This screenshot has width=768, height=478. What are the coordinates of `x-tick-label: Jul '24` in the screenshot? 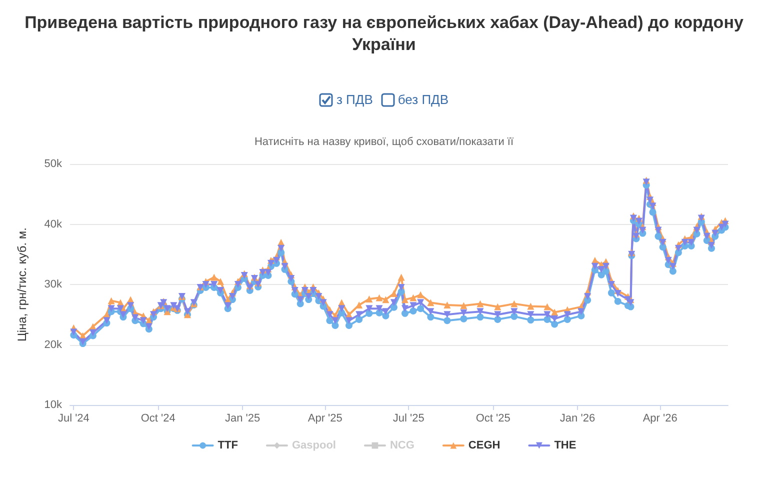 It's located at (74, 418).